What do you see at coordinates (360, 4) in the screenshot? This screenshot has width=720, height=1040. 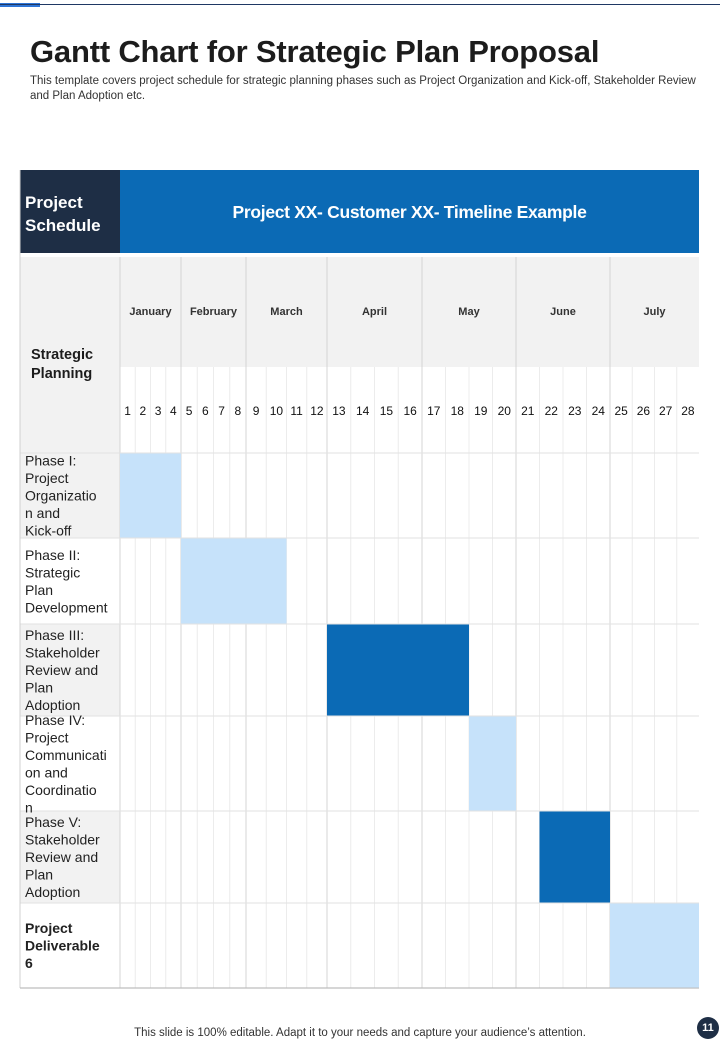 I see `top-divider` at bounding box center [360, 4].